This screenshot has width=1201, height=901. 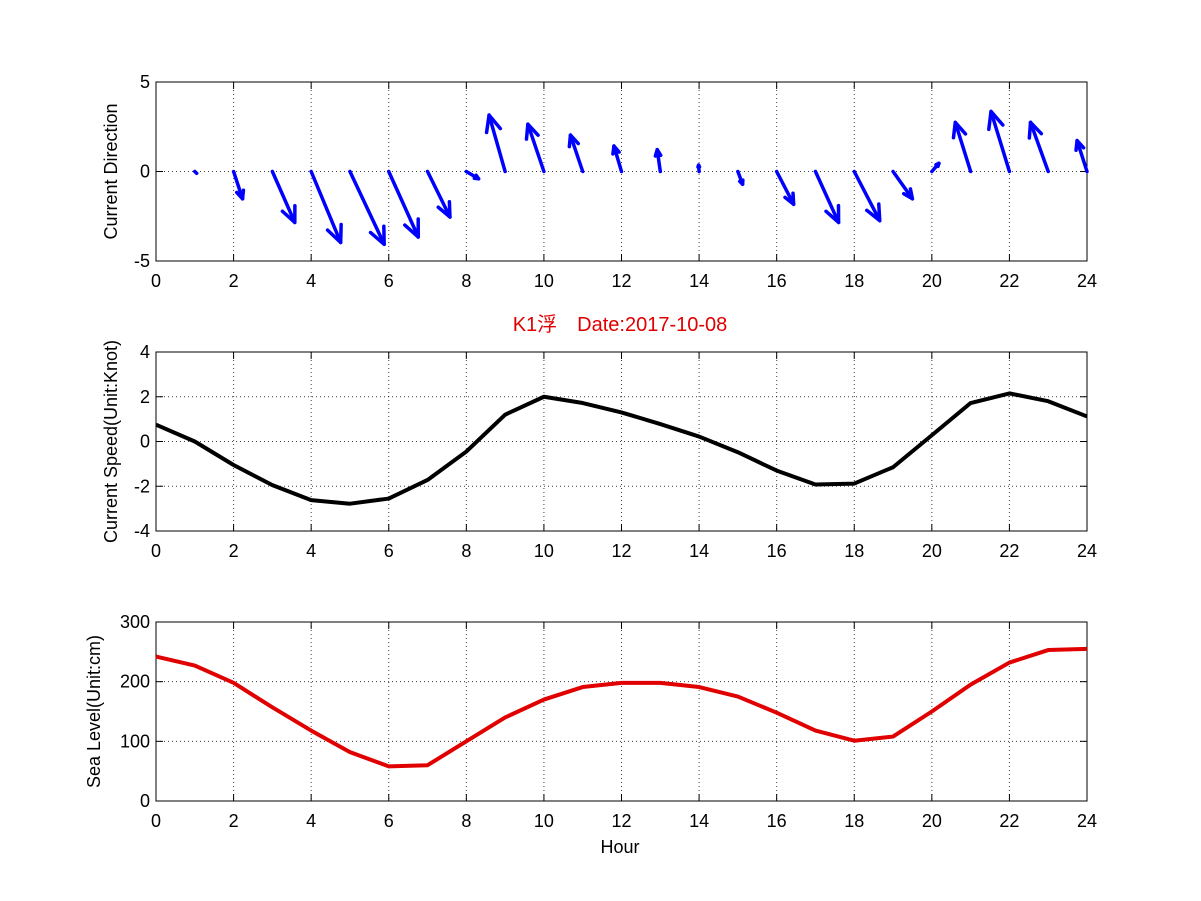 What do you see at coordinates (145, 352) in the screenshot?
I see `y-tick-label: 4` at bounding box center [145, 352].